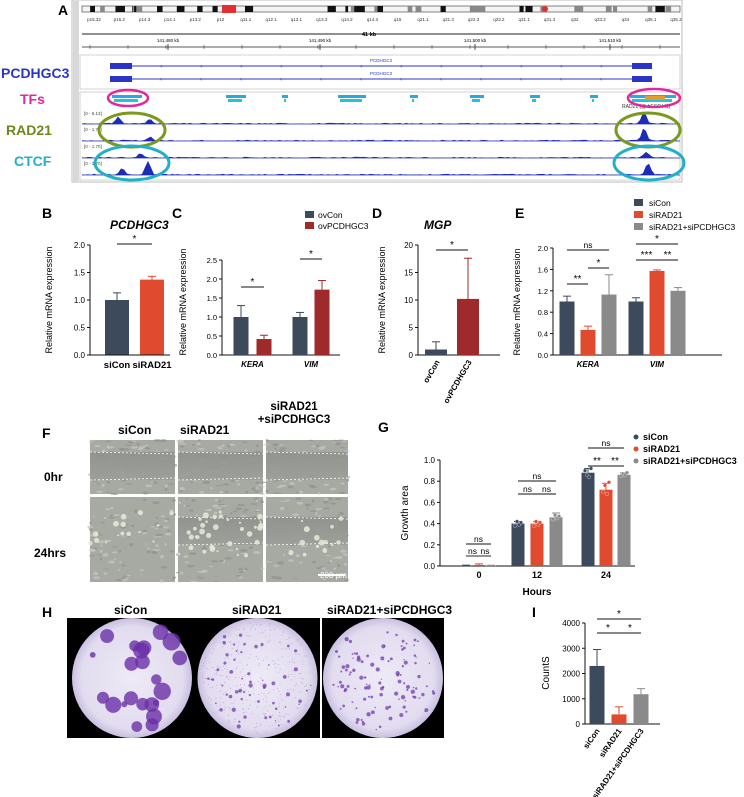 This screenshot has height=797, width=744. Describe the element at coordinates (608, 9) in the screenshot. I see `ideogram-band` at that location.